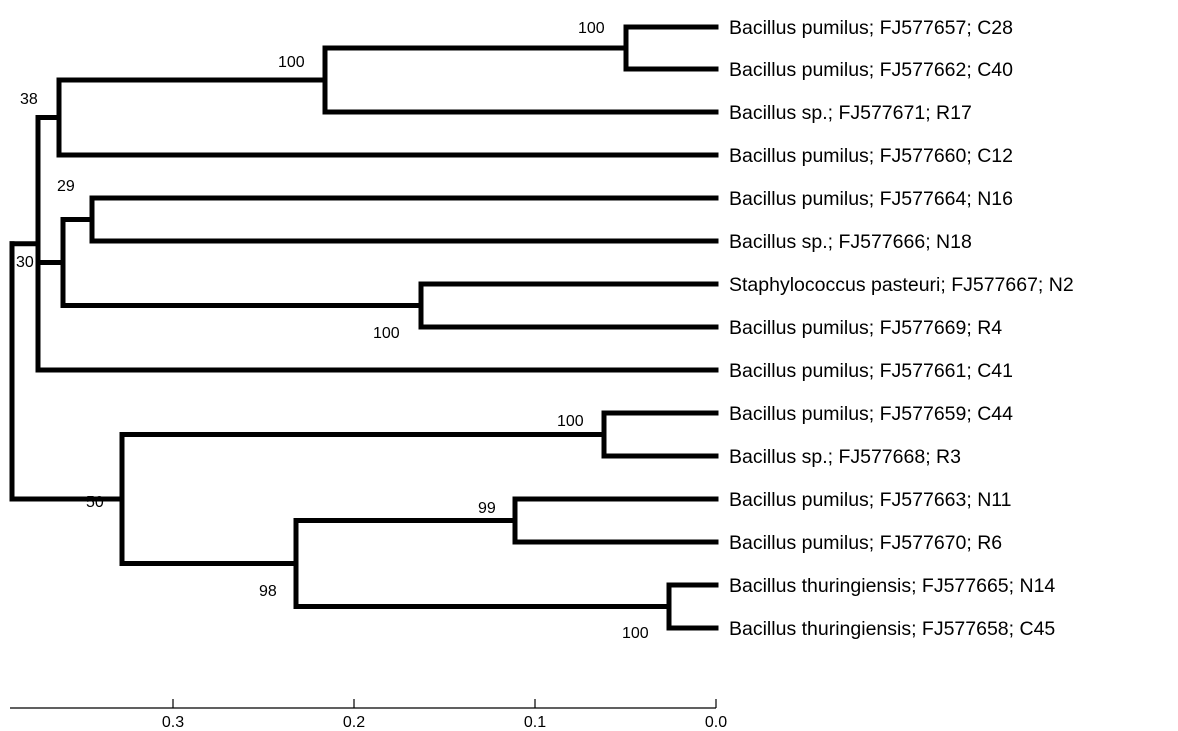  What do you see at coordinates (535, 722) in the screenshot?
I see `scale-tick-label: 0.1` at bounding box center [535, 722].